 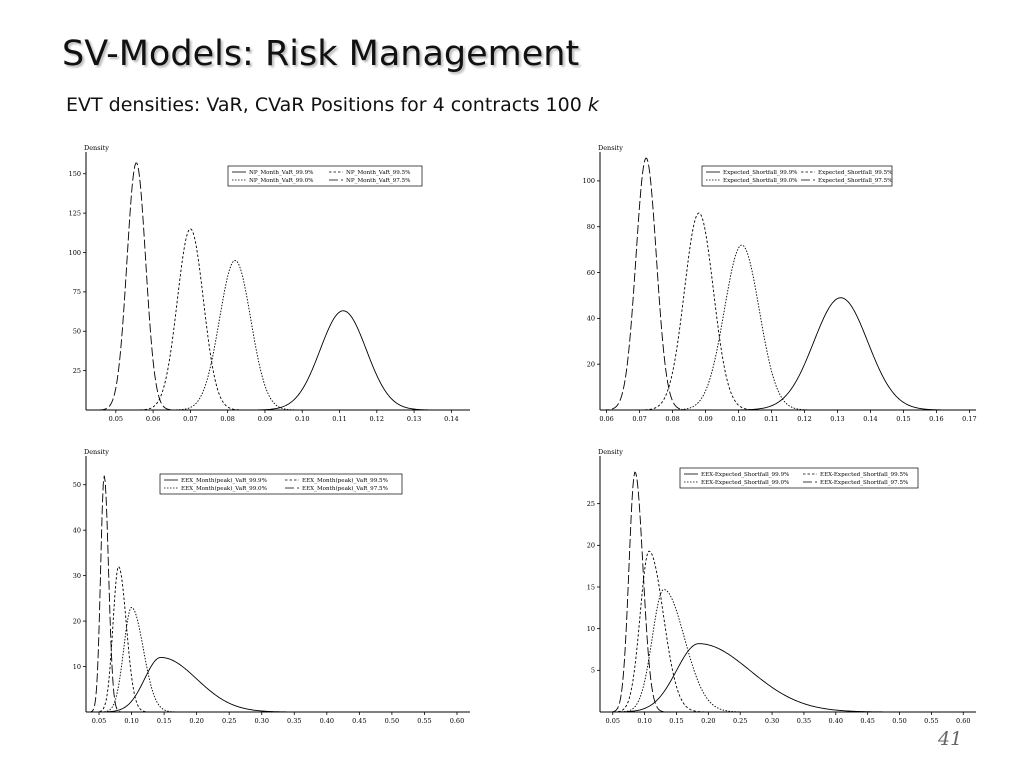 What do you see at coordinates (593, 105) in the screenshot?
I see `subtitle-variable: k` at bounding box center [593, 105].